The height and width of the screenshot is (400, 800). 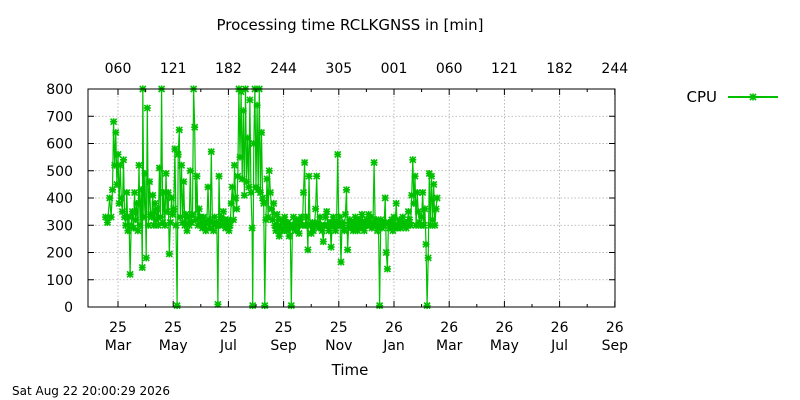 What do you see at coordinates (753, 97) in the screenshot?
I see `legend-marker` at bounding box center [753, 97].